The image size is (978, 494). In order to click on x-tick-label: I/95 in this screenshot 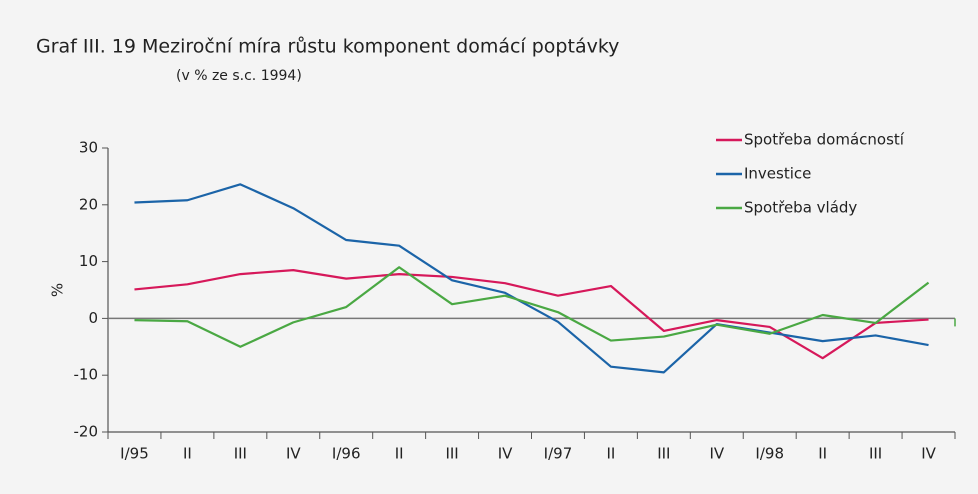, I will do `click(134, 454)`.